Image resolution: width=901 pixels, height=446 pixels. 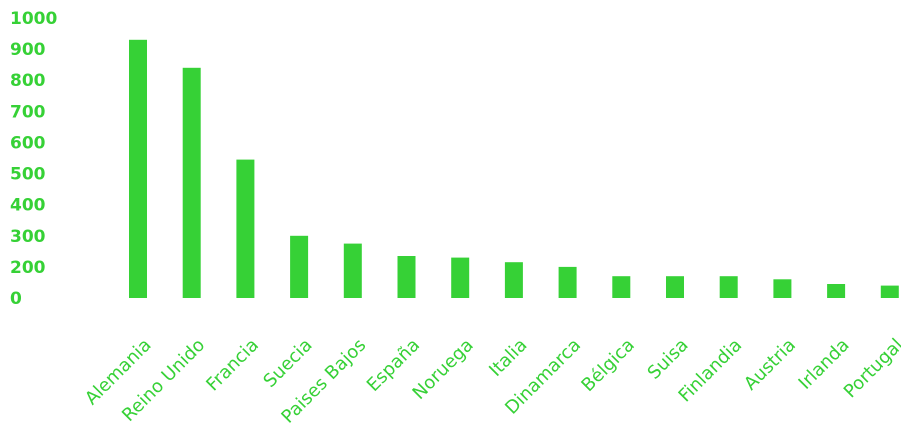 What do you see at coordinates (675, 287) in the screenshot?
I see `bar-suisa` at bounding box center [675, 287].